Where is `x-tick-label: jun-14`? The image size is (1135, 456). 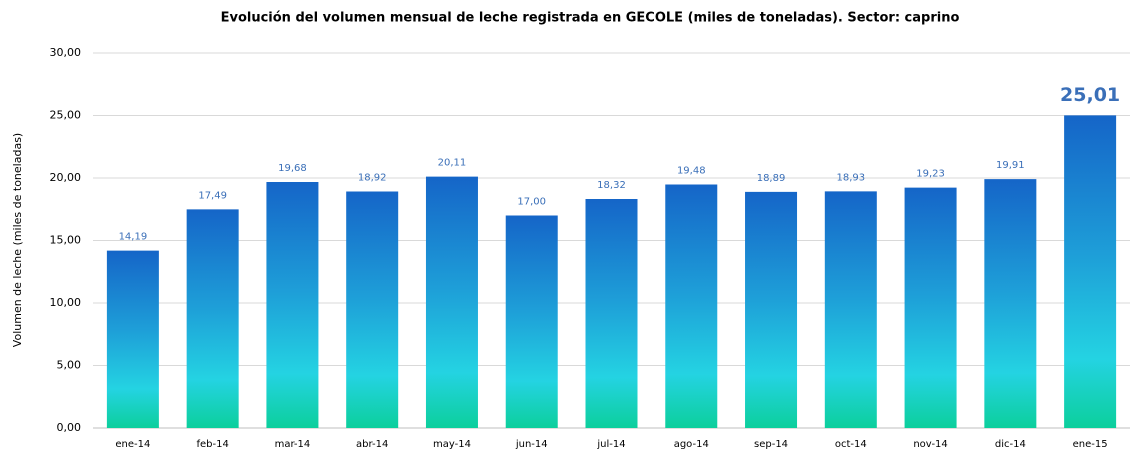
x-tick-label: jun-14 is located at coordinates (531, 444).